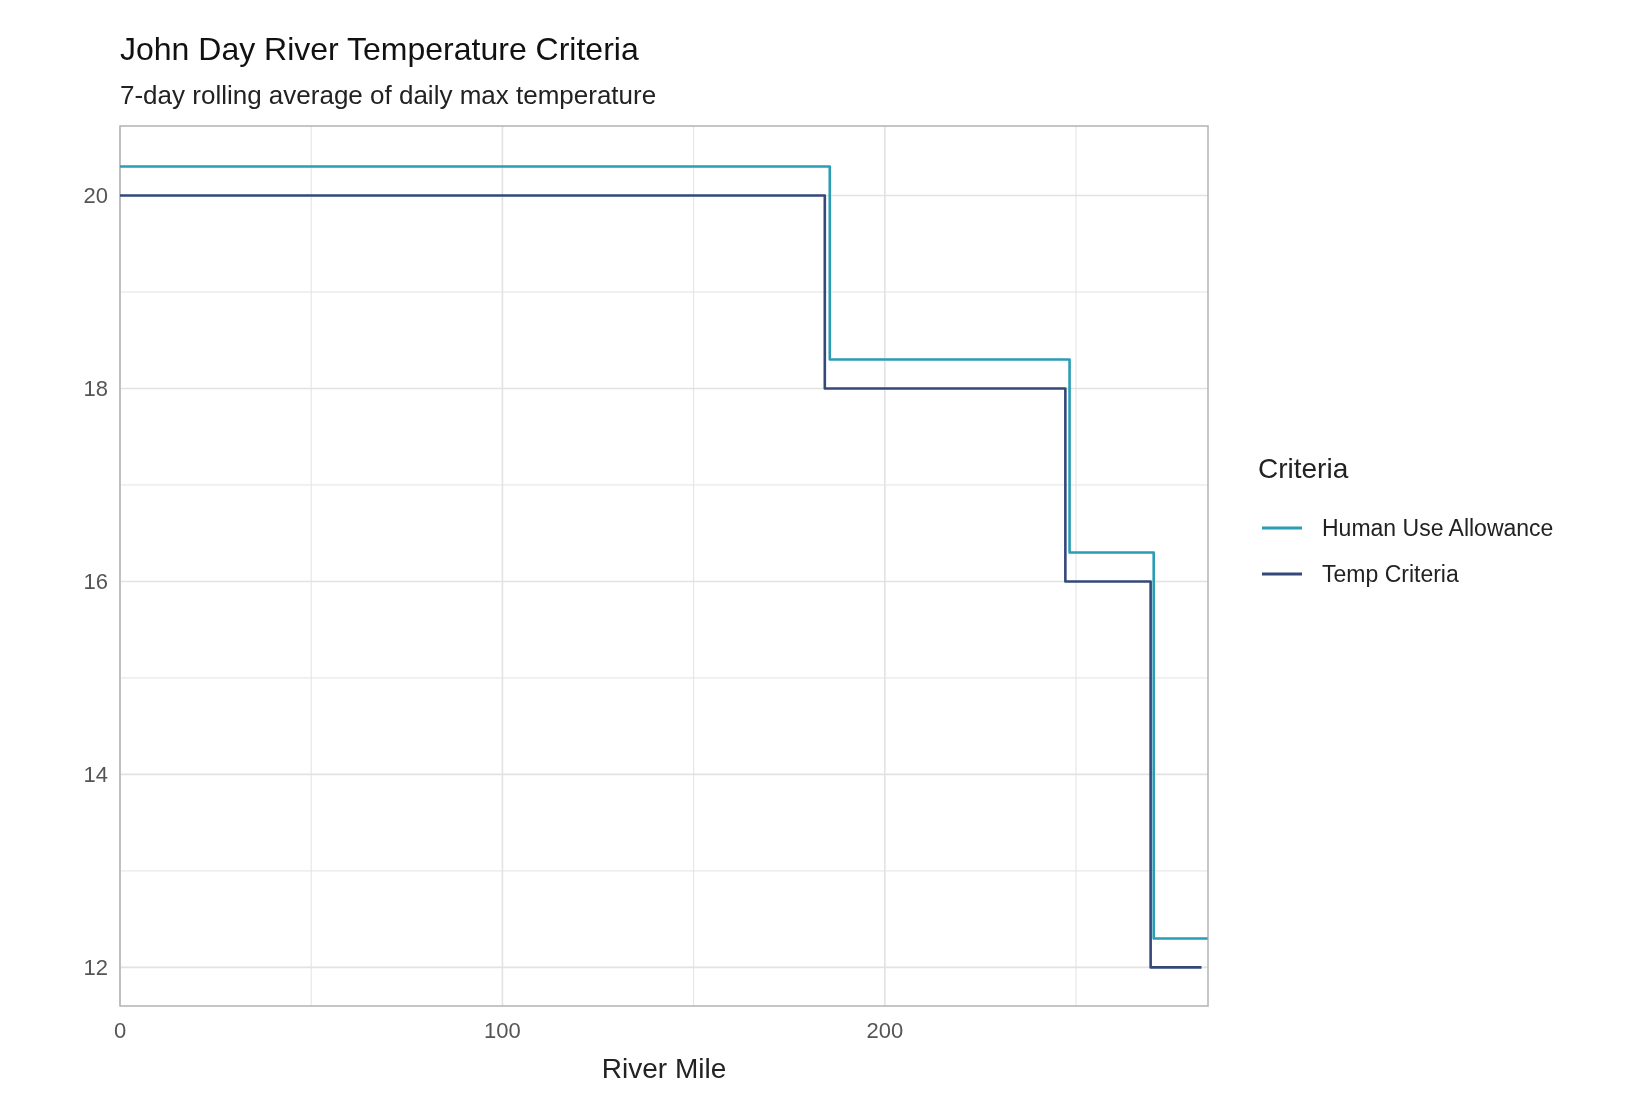 This screenshot has width=1647, height=1108. Describe the element at coordinates (388, 95) in the screenshot. I see `chart-subtitle: 7-day rolling average of daily max temperature` at that location.